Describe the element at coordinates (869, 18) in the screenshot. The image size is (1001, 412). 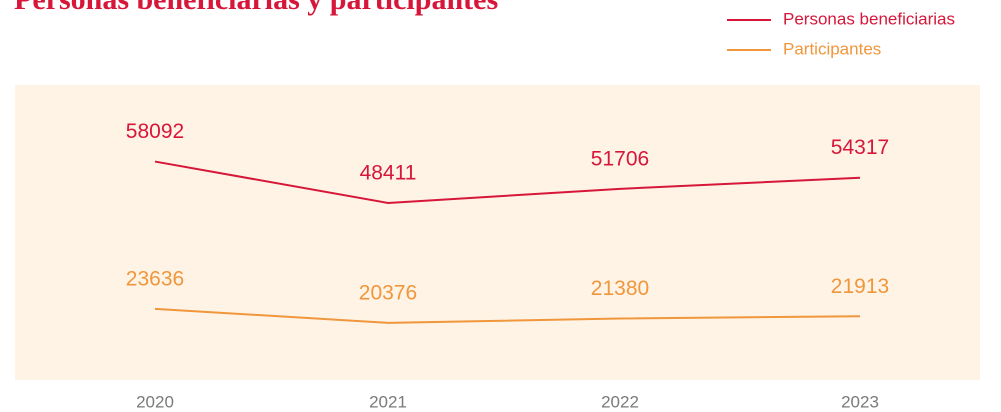
I see `legend-label: Personas beneficiarias` at that location.